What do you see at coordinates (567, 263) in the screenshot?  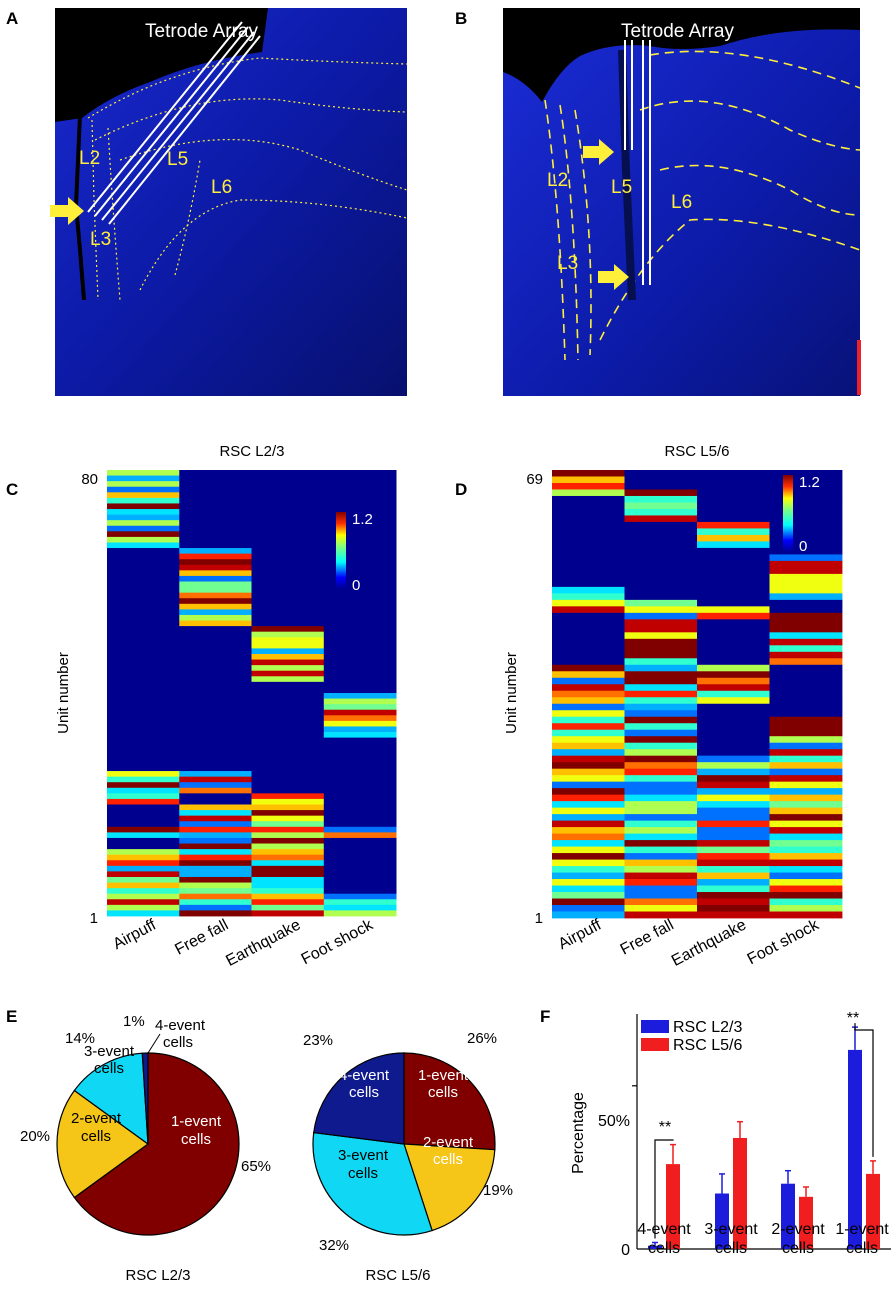 I see `layer-label-l3-b: L3` at bounding box center [567, 263].